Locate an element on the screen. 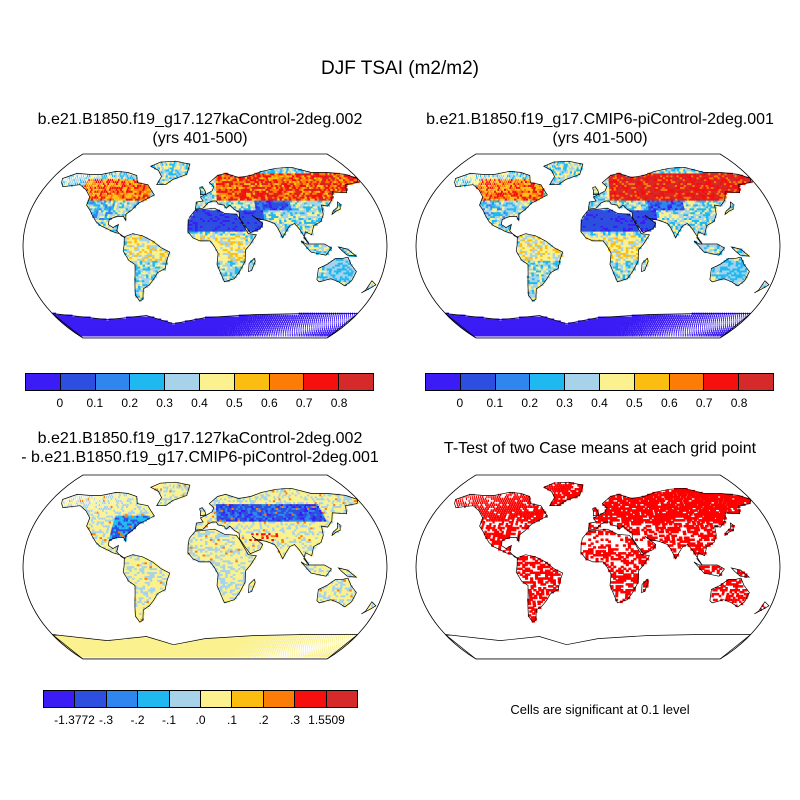  colorbar-abs-left is located at coordinates (199, 382).